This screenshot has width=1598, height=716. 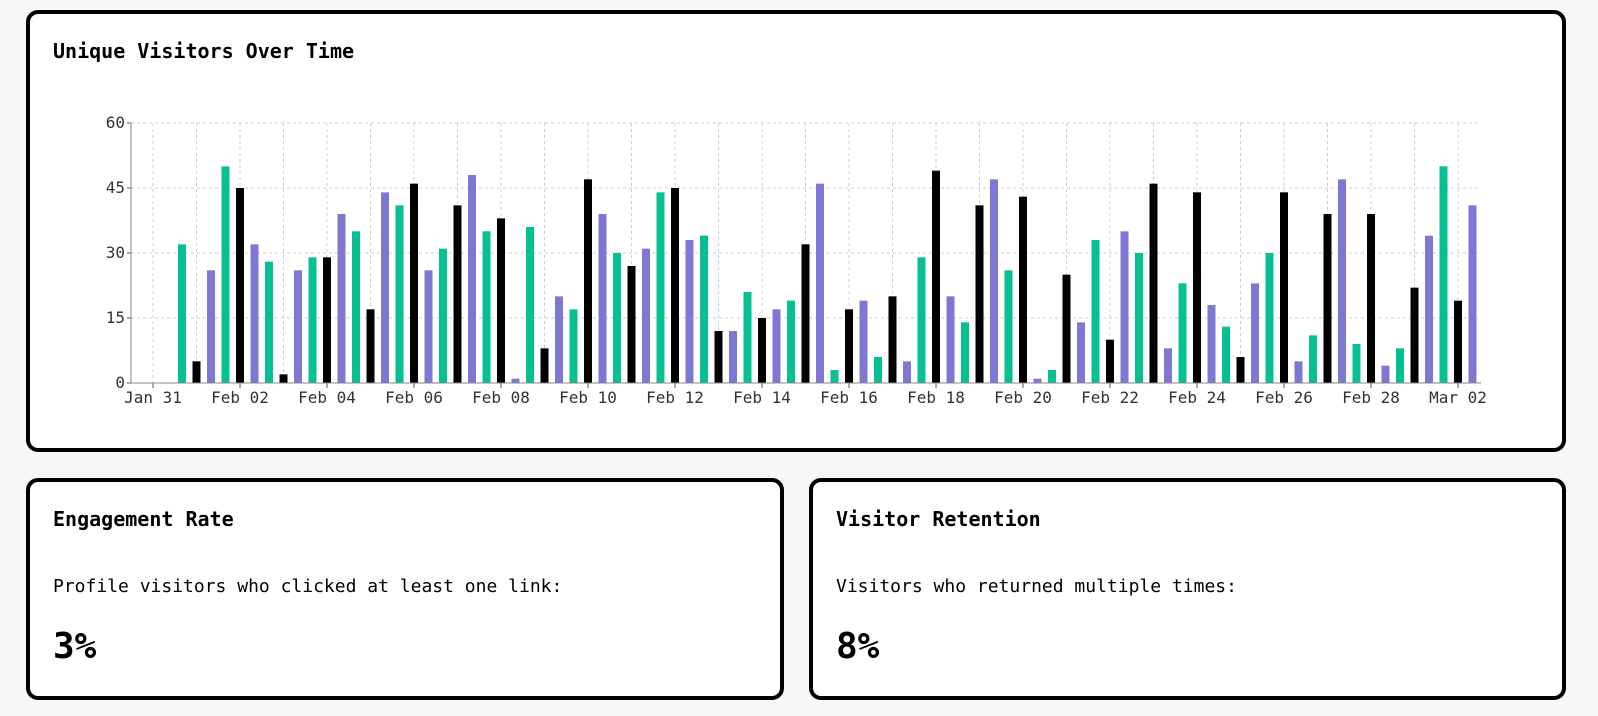 I want to click on x-tick-label: Feb 14, so click(x=762, y=397).